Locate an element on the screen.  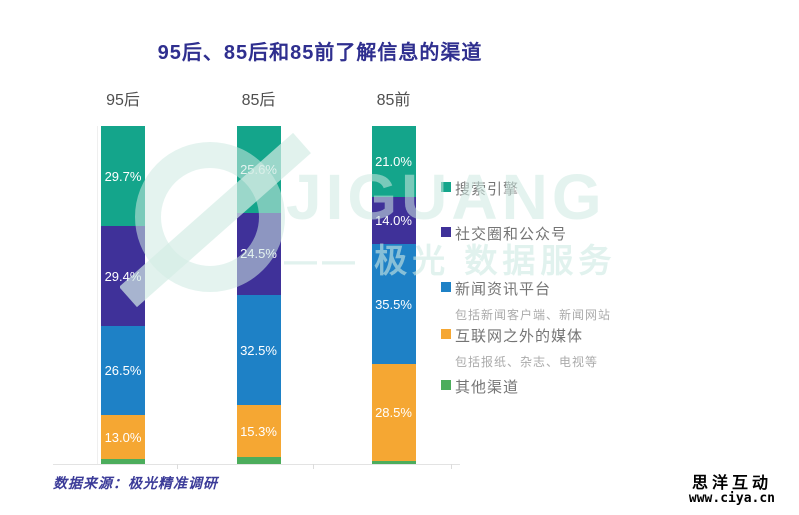
category-label: 95后 is located at coordinates (123, 100).